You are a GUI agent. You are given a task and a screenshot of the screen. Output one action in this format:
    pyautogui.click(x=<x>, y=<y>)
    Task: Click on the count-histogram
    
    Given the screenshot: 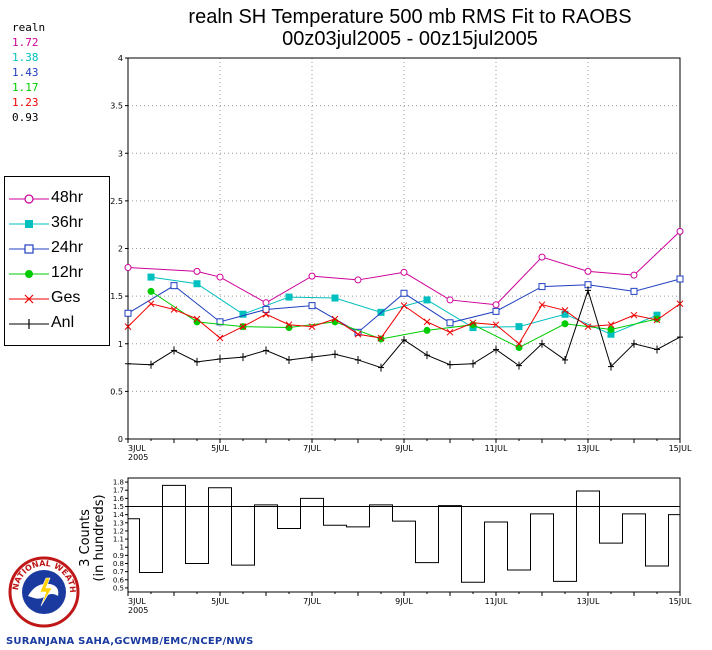 What is the action you would take?
    pyautogui.click(x=404, y=533)
    